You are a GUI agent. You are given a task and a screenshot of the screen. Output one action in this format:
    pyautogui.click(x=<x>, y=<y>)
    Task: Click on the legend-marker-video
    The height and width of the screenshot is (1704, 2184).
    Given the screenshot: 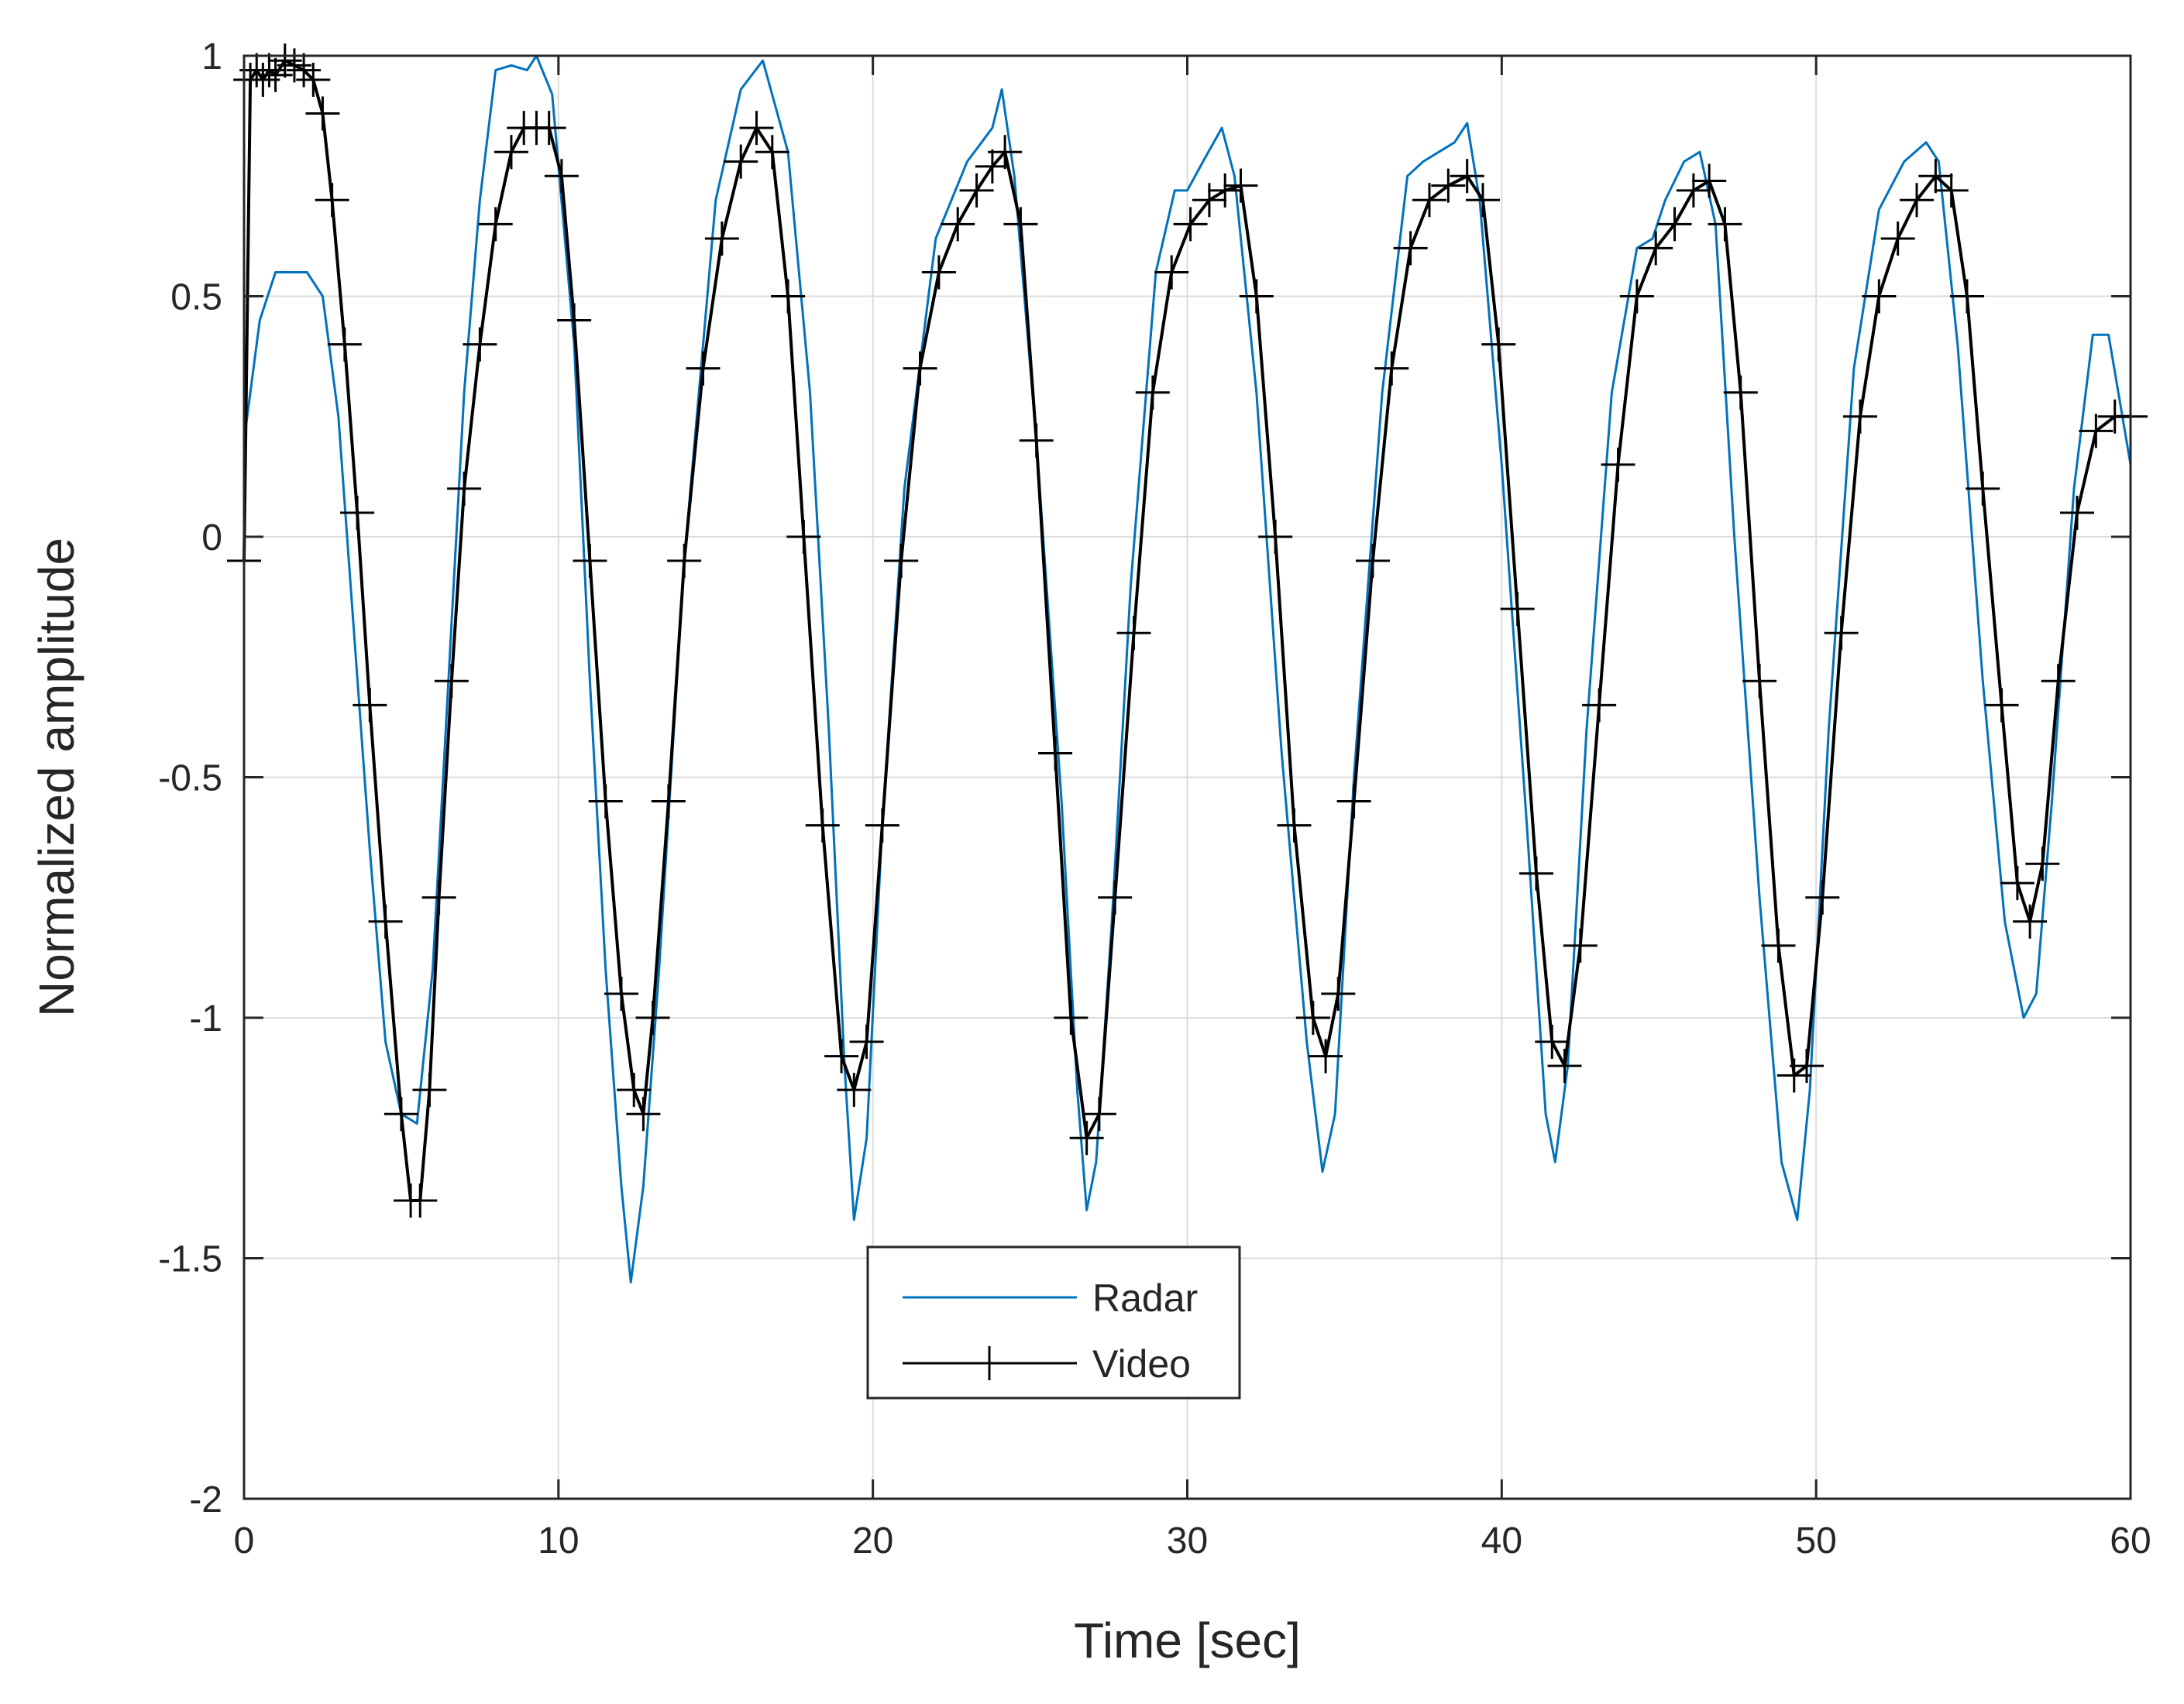 What is the action you would take?
    pyautogui.click(x=989, y=1363)
    